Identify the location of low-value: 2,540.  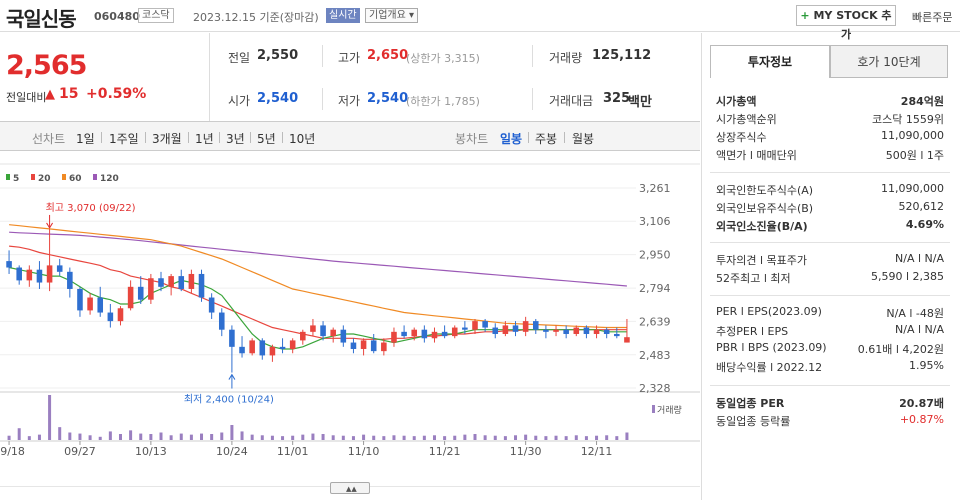
(388, 98).